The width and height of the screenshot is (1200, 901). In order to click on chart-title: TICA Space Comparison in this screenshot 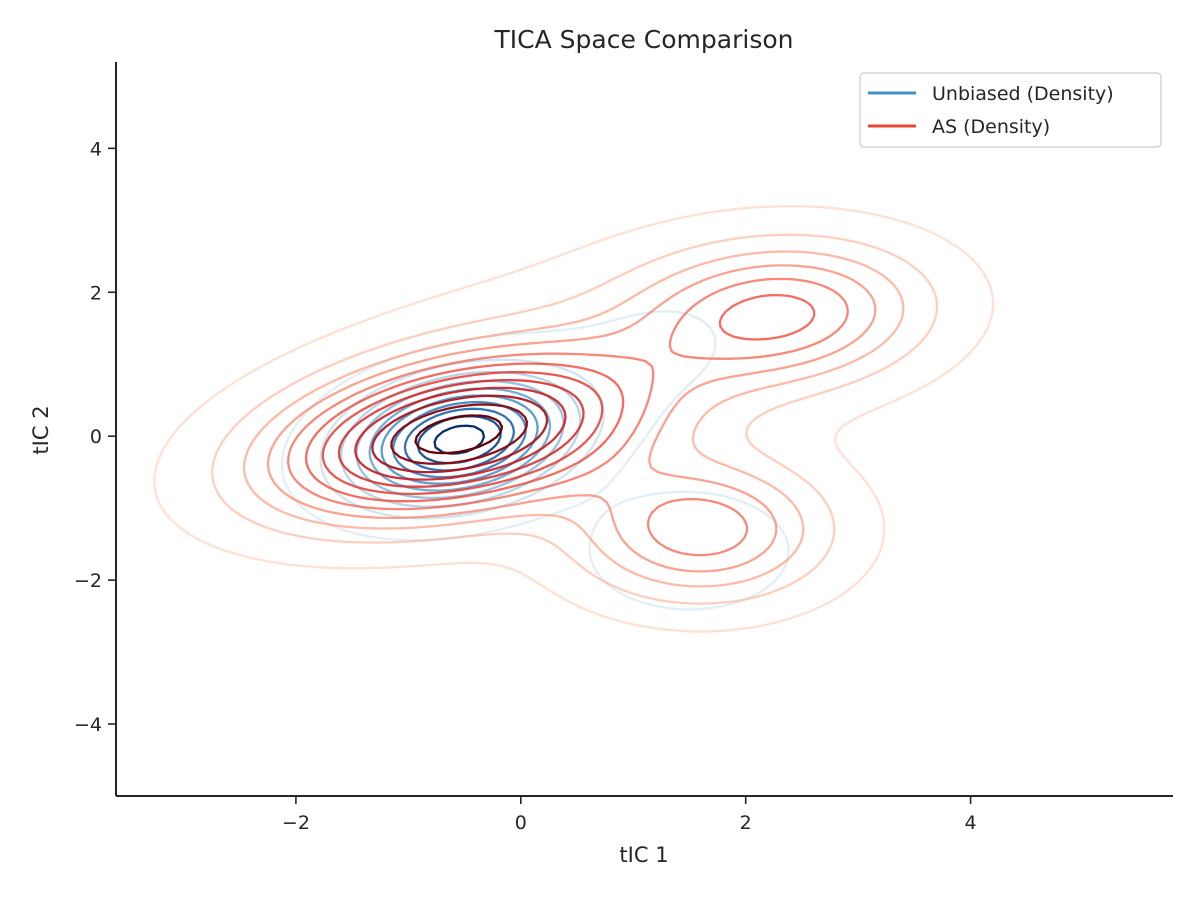, I will do `click(644, 39)`.